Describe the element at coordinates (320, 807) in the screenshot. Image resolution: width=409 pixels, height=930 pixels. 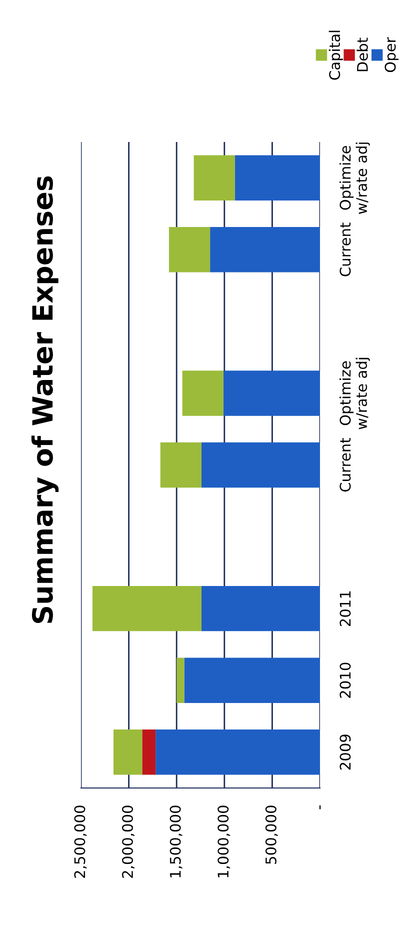
I see `x-tick-label: -` at that location.